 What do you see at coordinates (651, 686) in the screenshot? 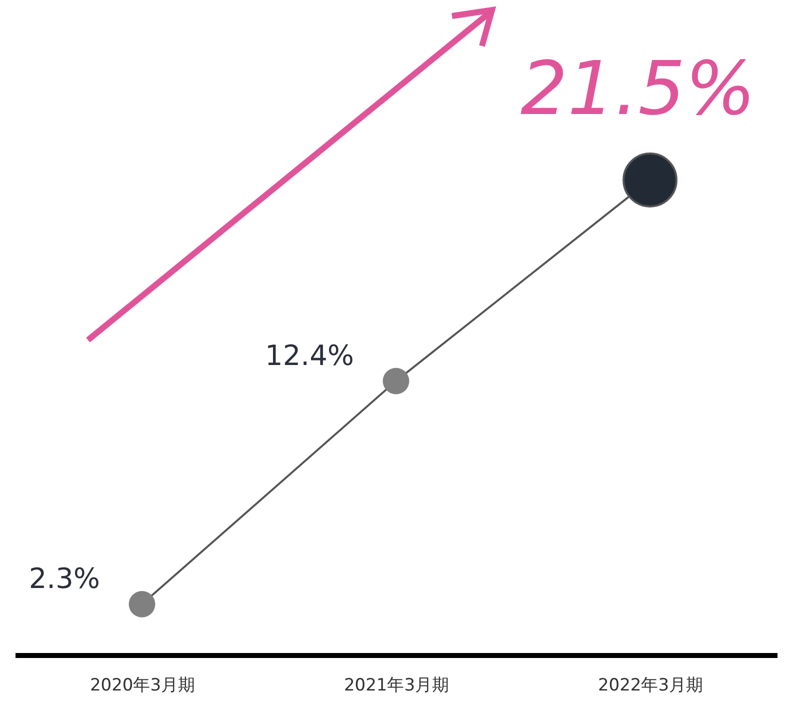
I see `x-tick-label: 2022年3月期` at bounding box center [651, 686].